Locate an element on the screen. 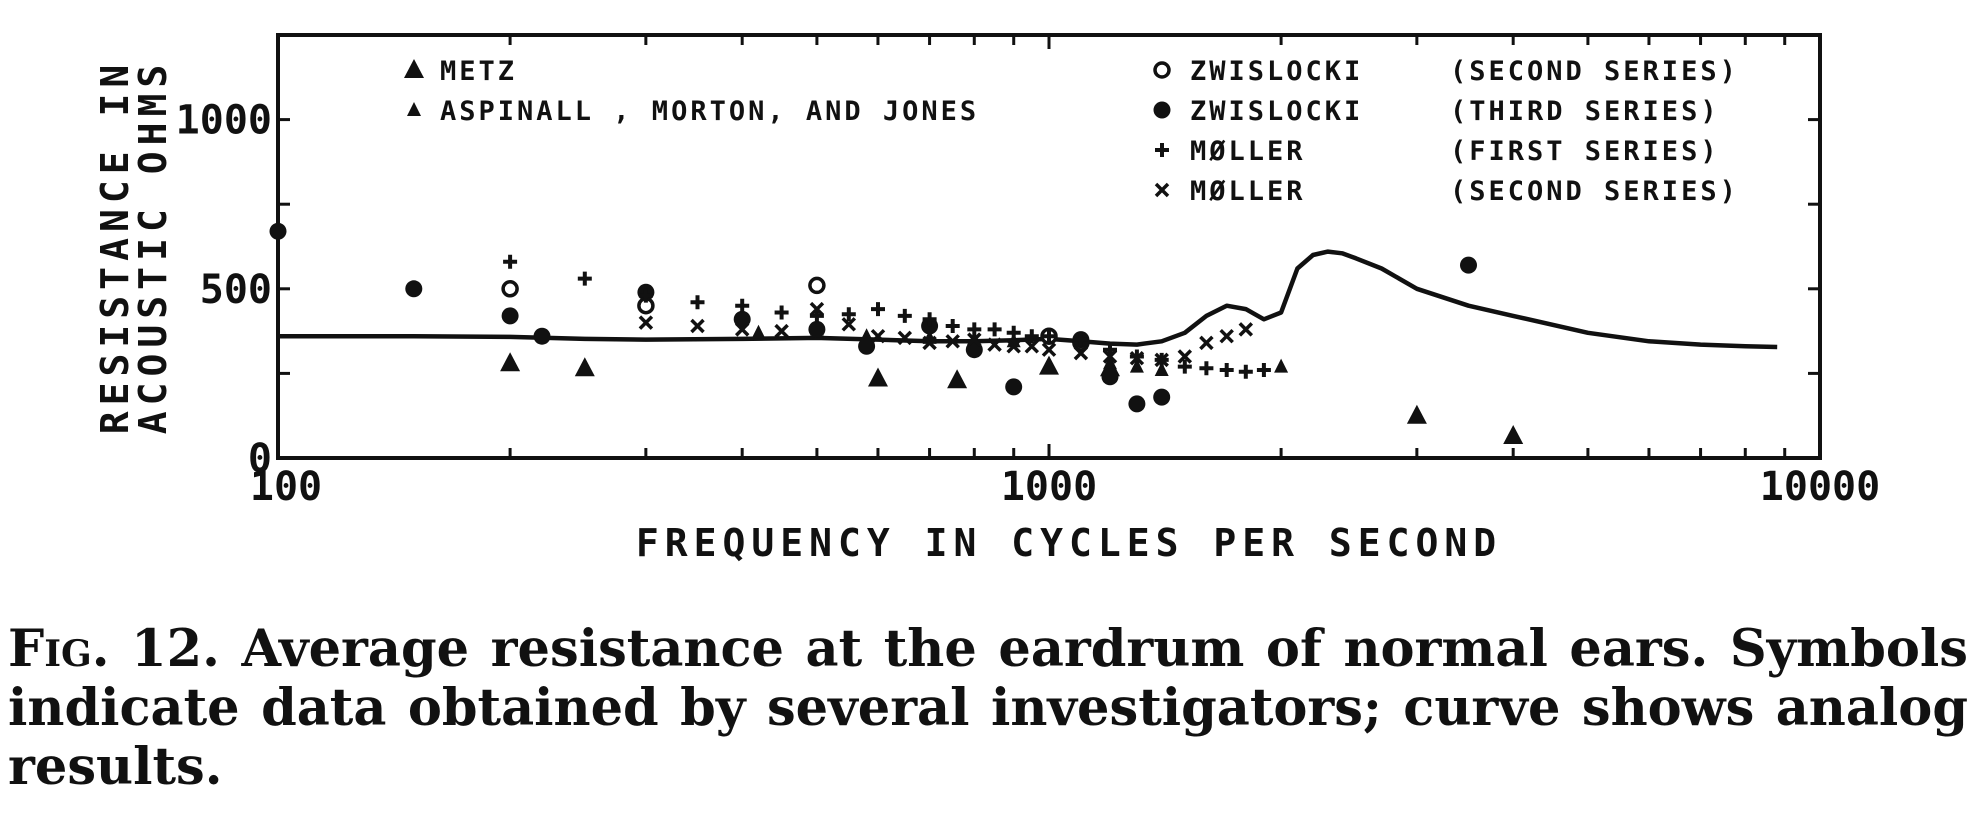 This screenshot has height=835, width=1984. legend-x-marker is located at coordinates (1162, 190).